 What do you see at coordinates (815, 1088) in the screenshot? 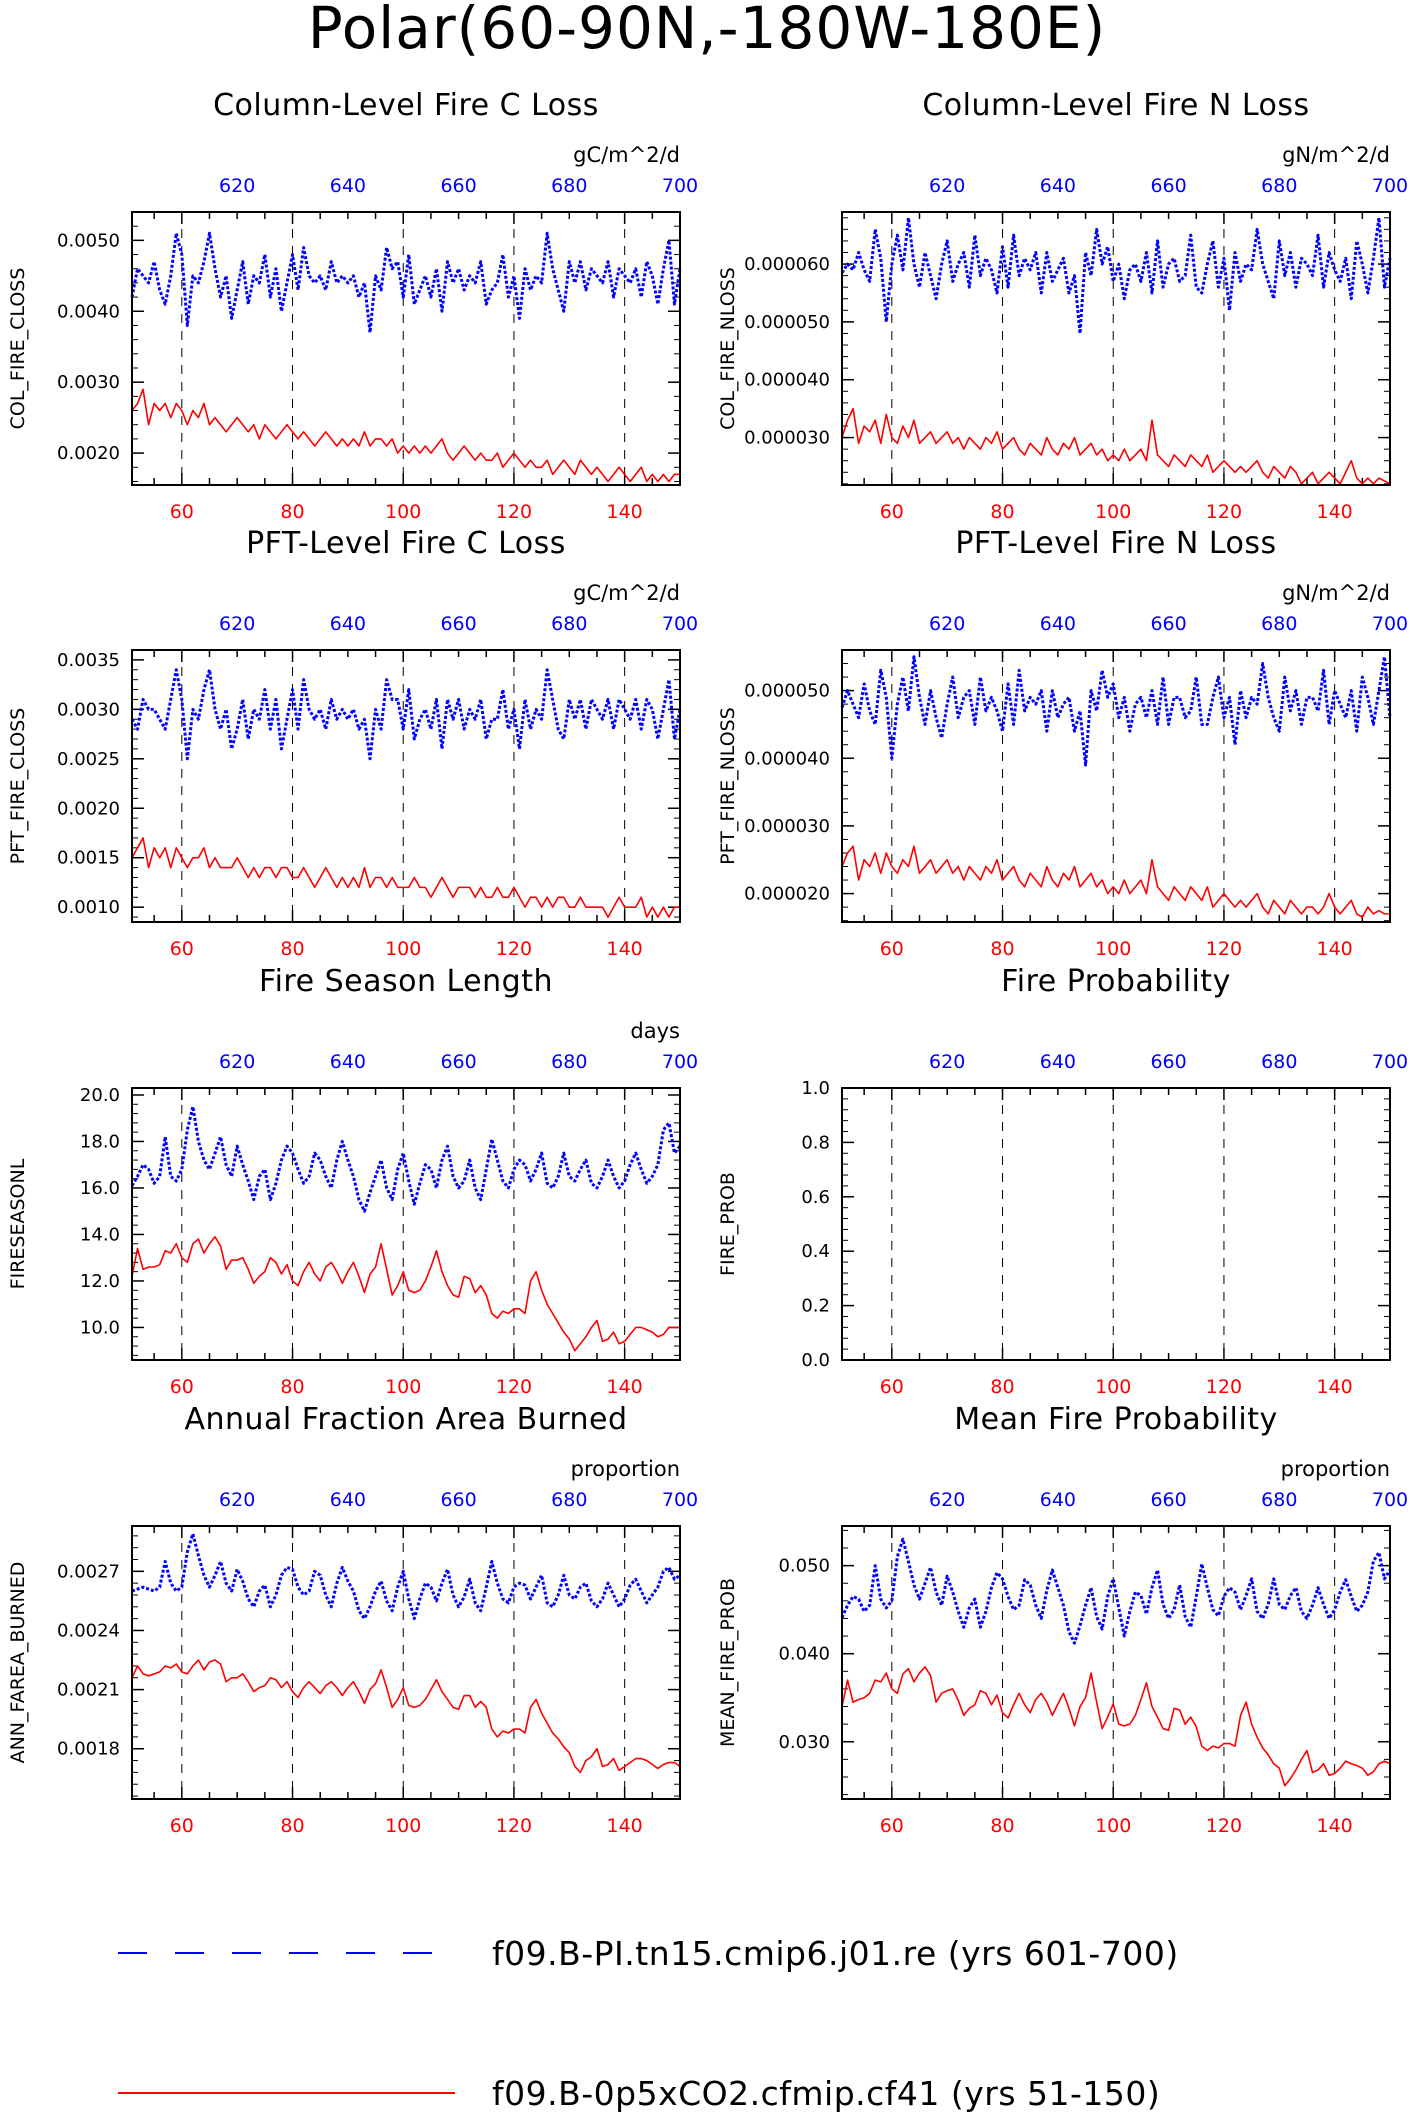
I see `y-tick-label: 1.0` at bounding box center [815, 1088].